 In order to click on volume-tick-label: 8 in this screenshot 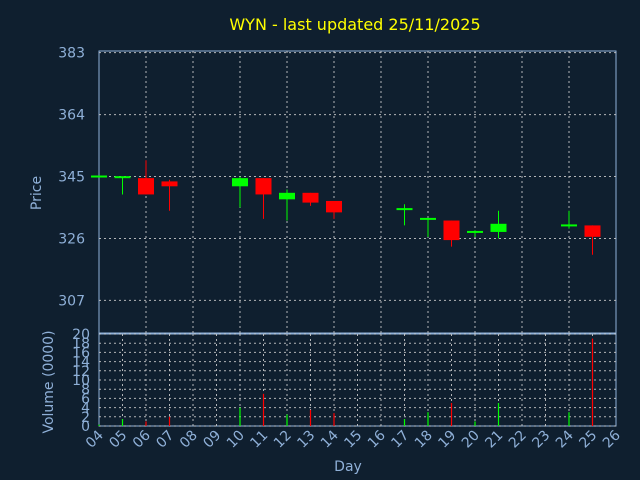, I will do `click(85, 390)`.